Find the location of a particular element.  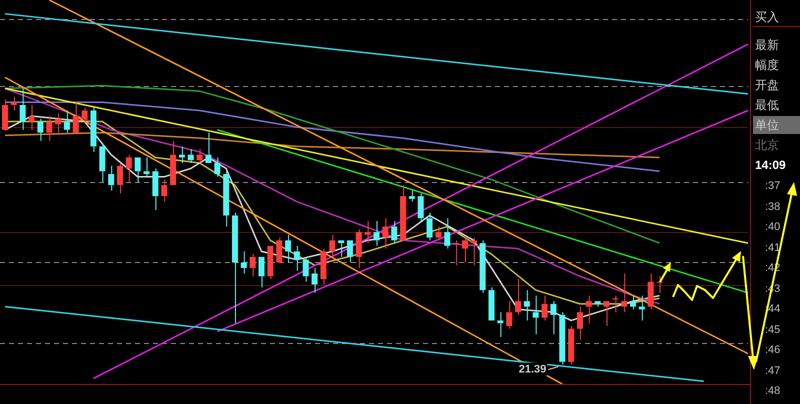

text: 最新 is located at coordinates (767, 45).